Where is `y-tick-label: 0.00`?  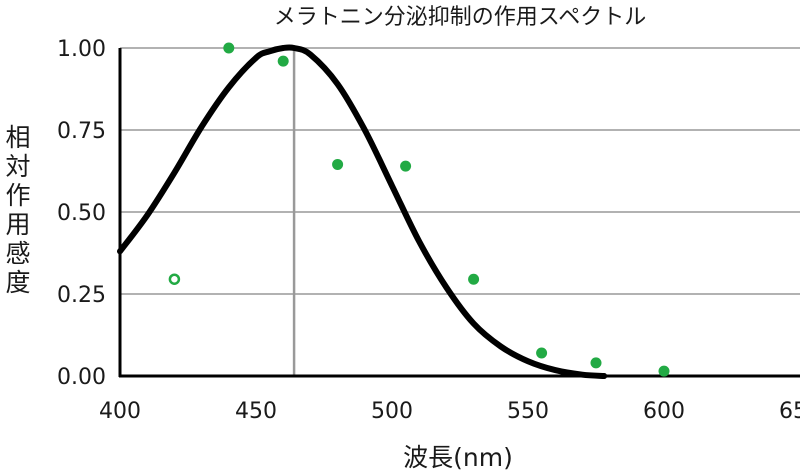 y-tick-label: 0.00 is located at coordinates (81, 377).